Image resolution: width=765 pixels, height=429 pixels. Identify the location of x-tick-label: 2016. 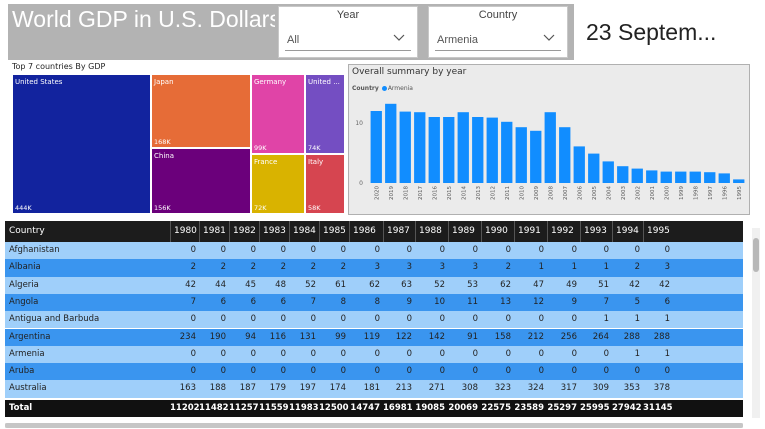
(435, 193).